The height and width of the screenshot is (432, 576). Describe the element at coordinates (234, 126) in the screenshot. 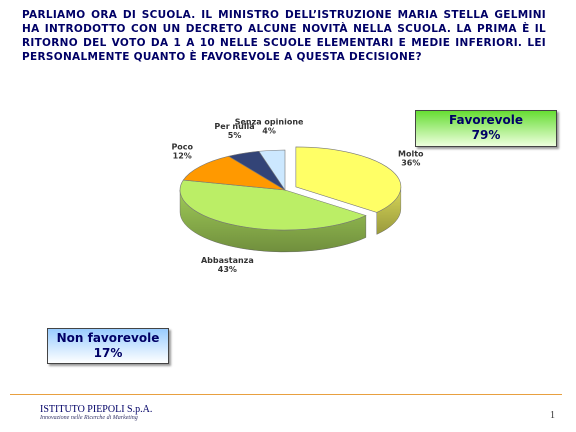

I see `slice-label: Per nulla` at that location.